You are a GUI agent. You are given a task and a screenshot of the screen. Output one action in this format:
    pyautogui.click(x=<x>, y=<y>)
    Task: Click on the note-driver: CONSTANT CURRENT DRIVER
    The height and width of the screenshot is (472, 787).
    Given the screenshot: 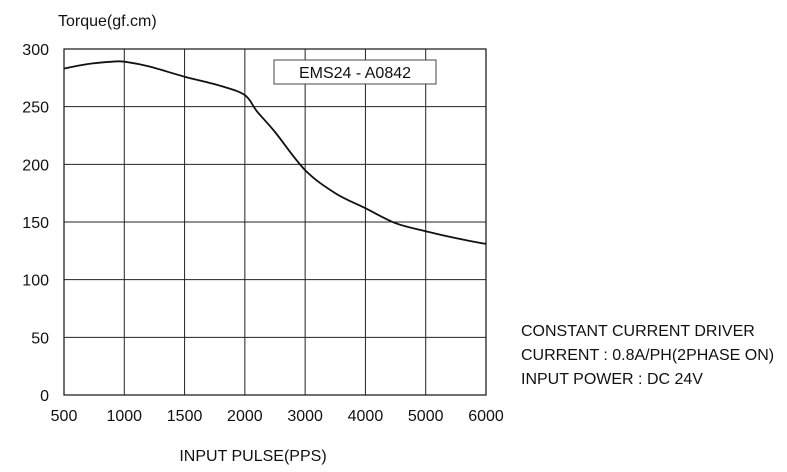 What is the action you would take?
    pyautogui.click(x=638, y=331)
    